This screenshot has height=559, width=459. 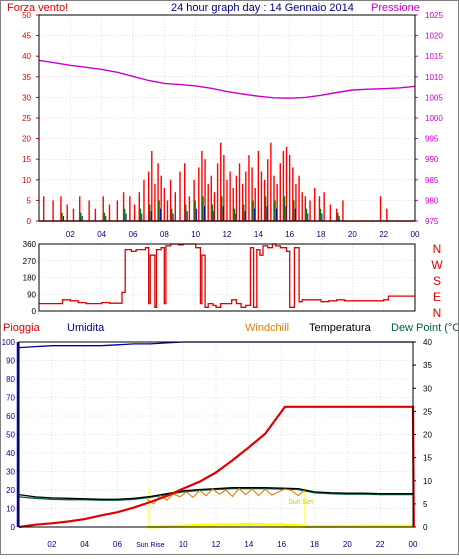 What do you see at coordinates (380, 544) in the screenshot?
I see `temp-x-tick-label: 22` at bounding box center [380, 544].